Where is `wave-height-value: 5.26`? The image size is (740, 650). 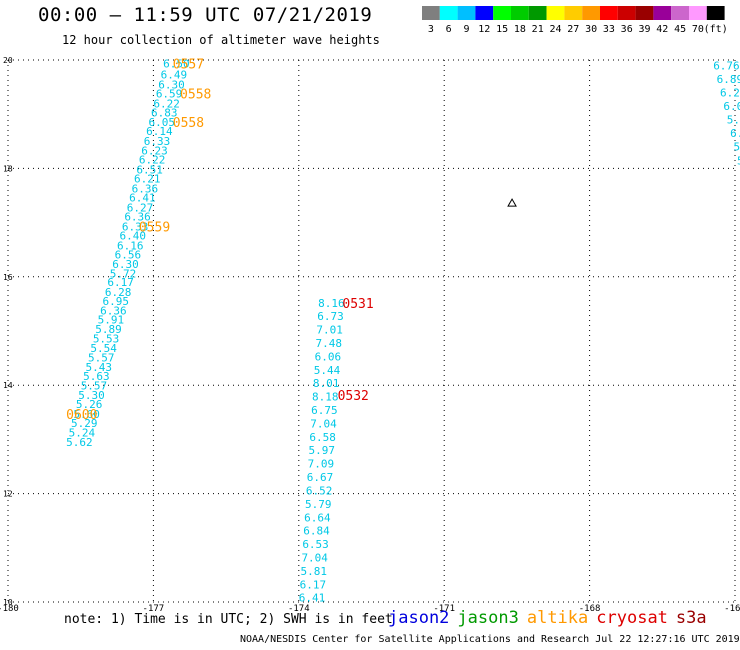
wave-height-value: 5.26 is located at coordinates (89, 404).